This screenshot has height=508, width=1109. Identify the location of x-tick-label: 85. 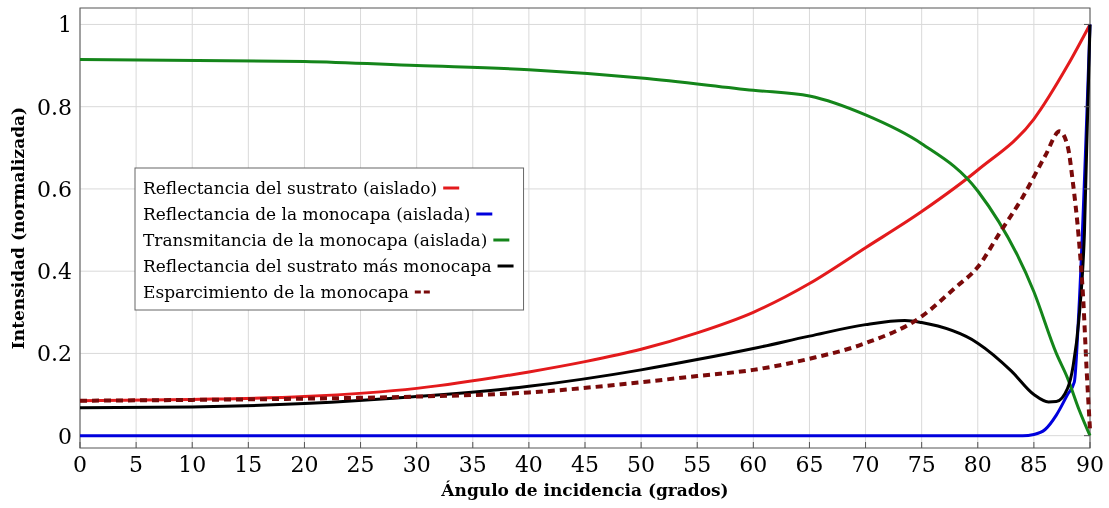
(1033, 464).